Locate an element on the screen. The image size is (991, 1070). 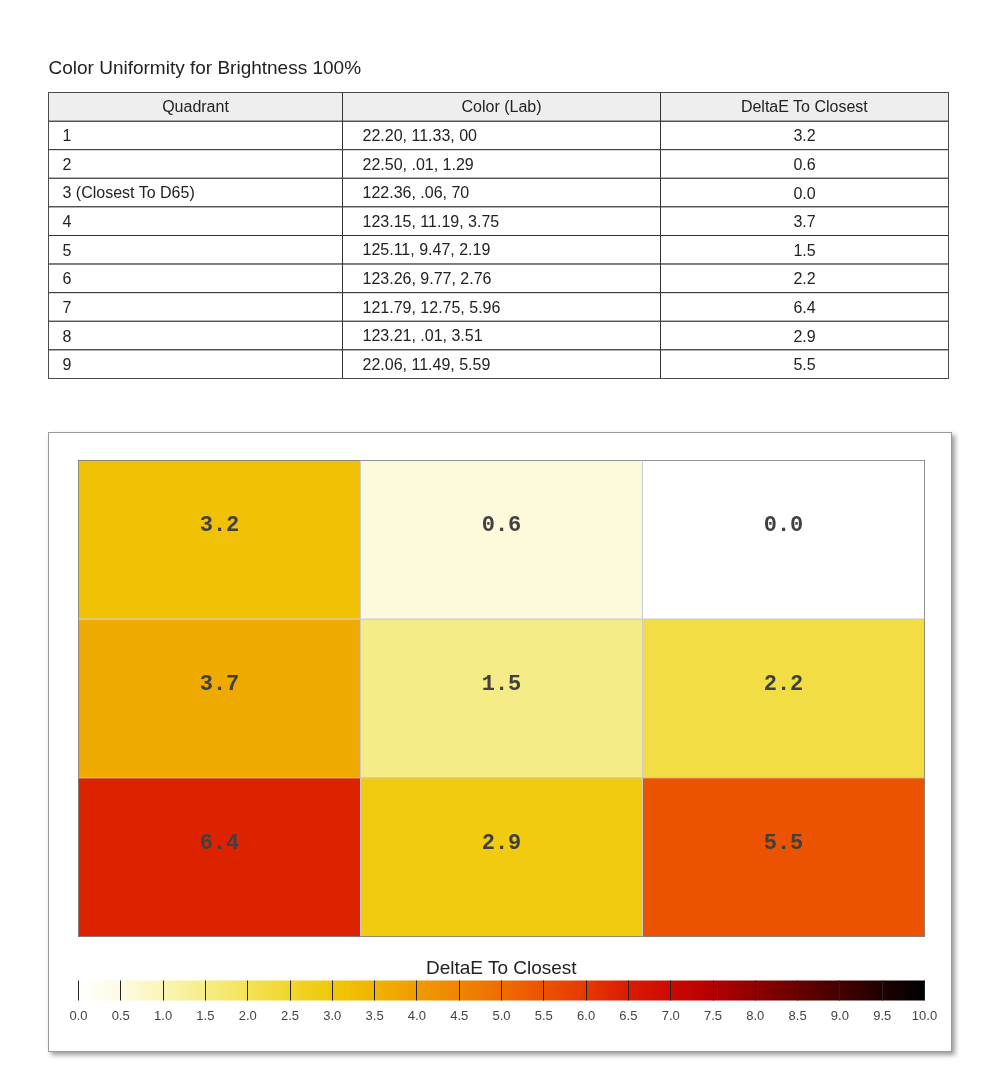
color-bar-label: 5.5 is located at coordinates (543, 1015).